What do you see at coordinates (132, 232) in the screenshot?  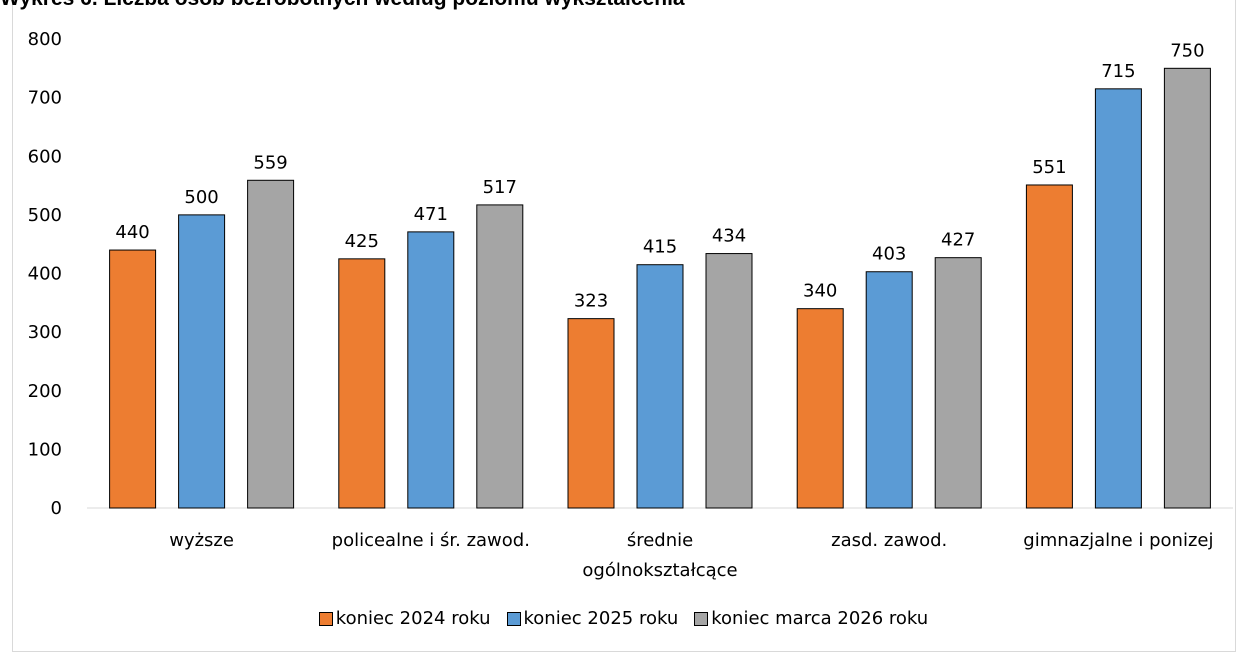 I see `data-label: 440` at bounding box center [132, 232].